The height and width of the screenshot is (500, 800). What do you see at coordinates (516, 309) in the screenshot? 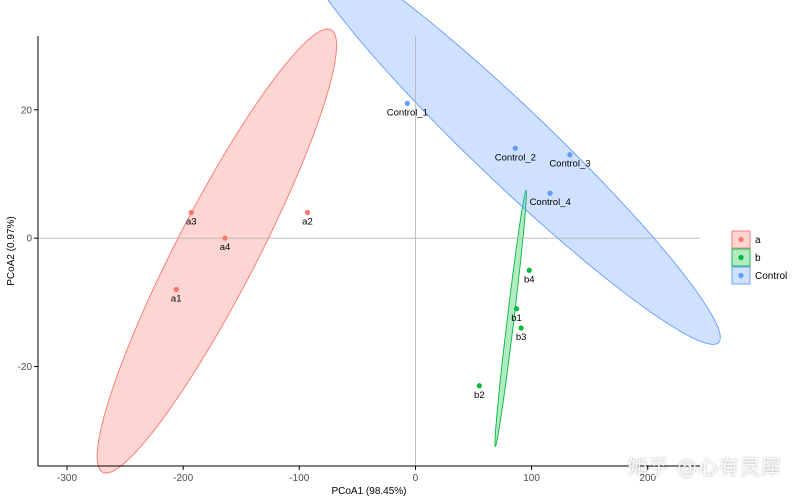
I see `point-b1` at bounding box center [516, 309].